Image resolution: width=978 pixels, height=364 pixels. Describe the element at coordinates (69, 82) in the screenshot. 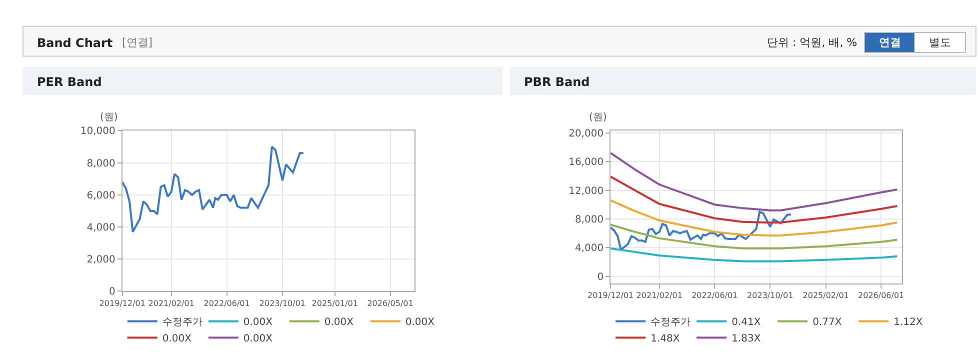

I see `chart-title: PER Band` at that location.